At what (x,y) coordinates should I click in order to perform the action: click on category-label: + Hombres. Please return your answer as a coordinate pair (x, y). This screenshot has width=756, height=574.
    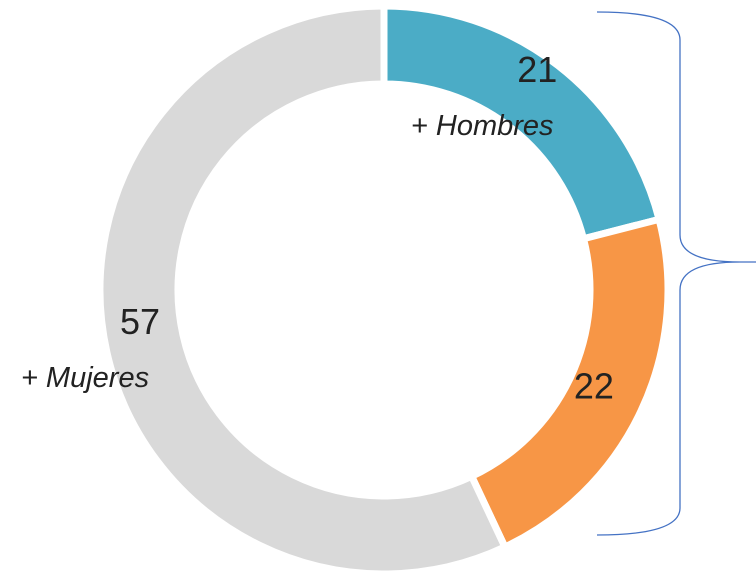
    Looking at the image, I should click on (482, 126).